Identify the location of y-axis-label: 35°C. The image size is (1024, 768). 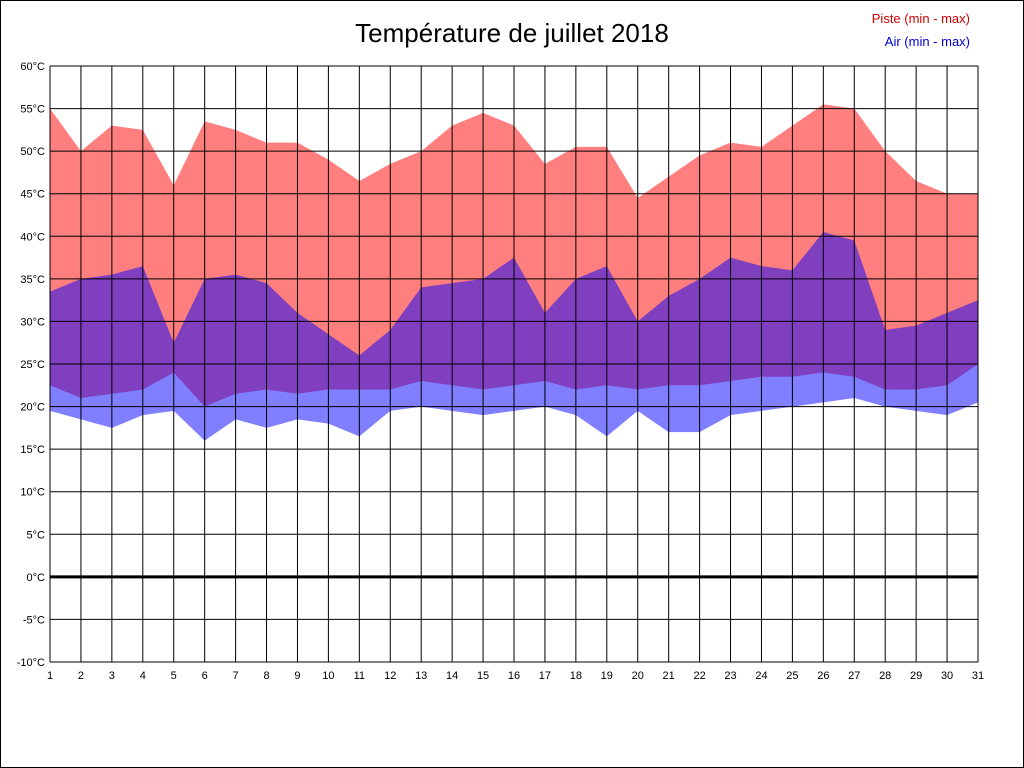
(32, 280).